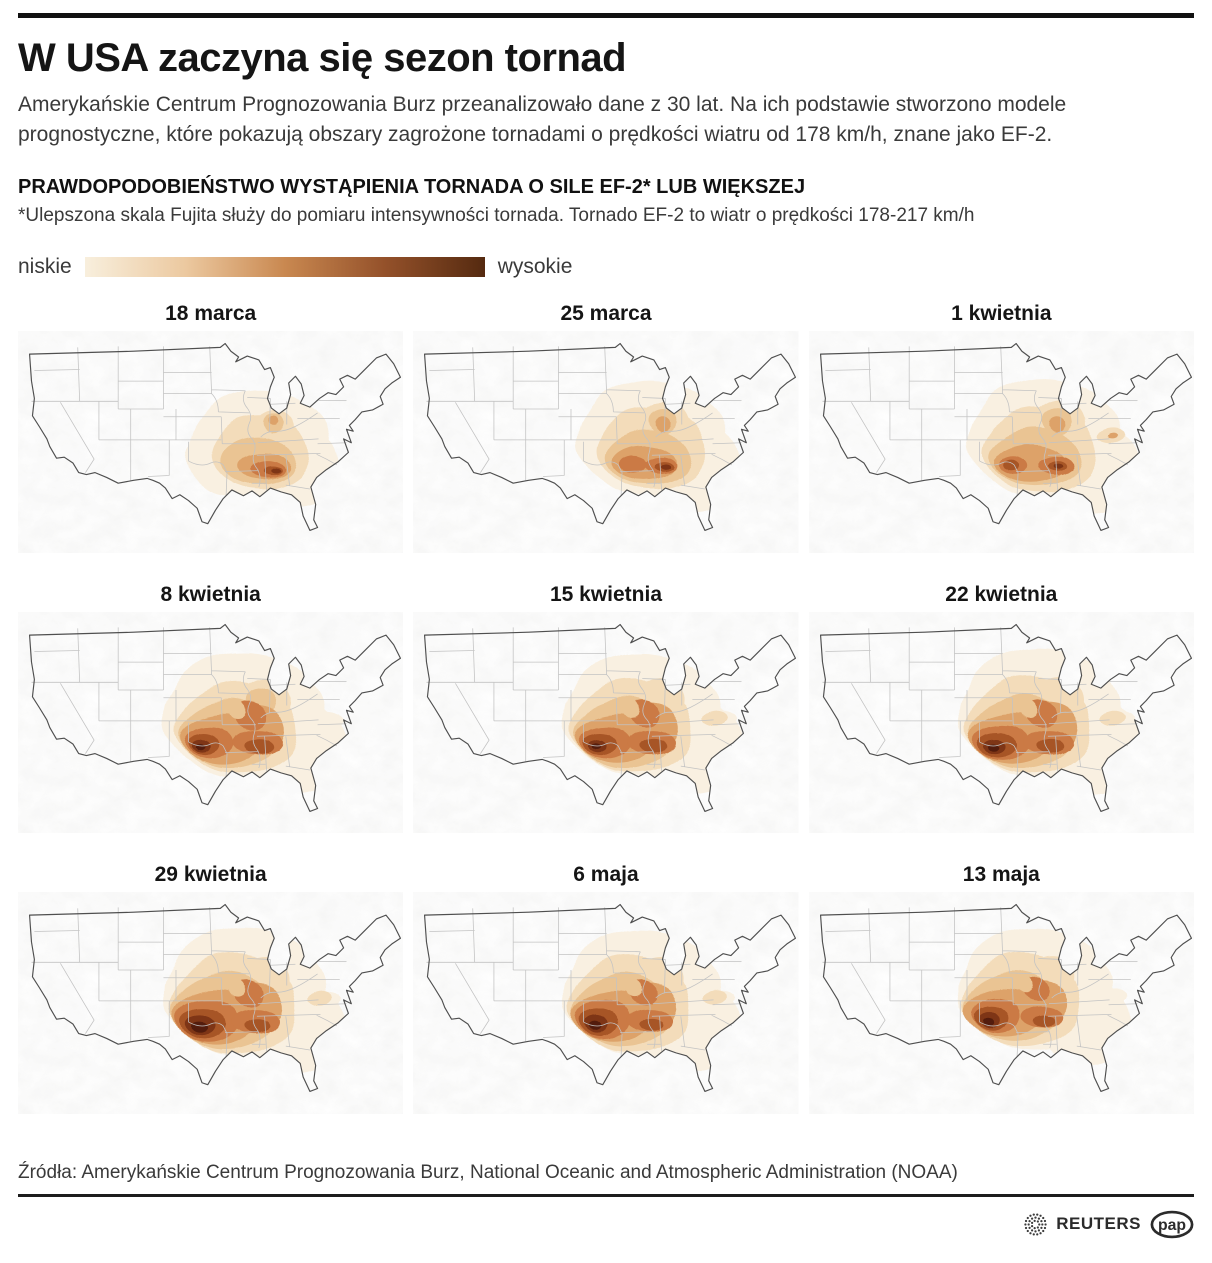 Image resolution: width=1212 pixels, height=1263 pixels. I want to click on legend-high-label: wysokie, so click(535, 266).